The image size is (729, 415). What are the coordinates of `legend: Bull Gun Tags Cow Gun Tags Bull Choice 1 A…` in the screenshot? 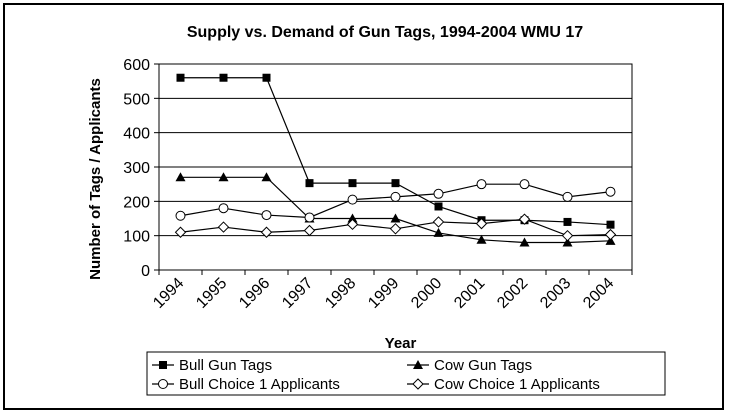 It's located at (406, 373).